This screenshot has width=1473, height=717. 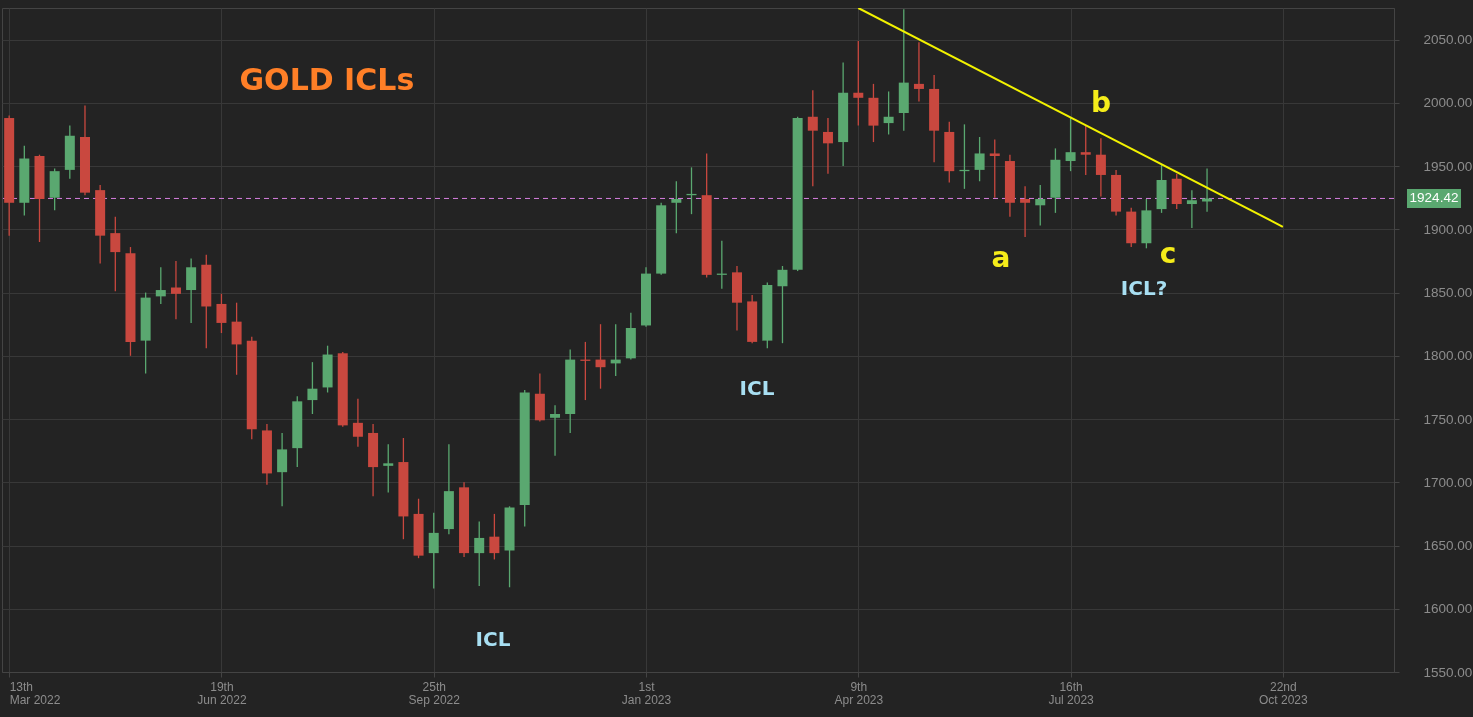 What do you see at coordinates (1168, 253) in the screenshot?
I see `annotation: c` at bounding box center [1168, 253].